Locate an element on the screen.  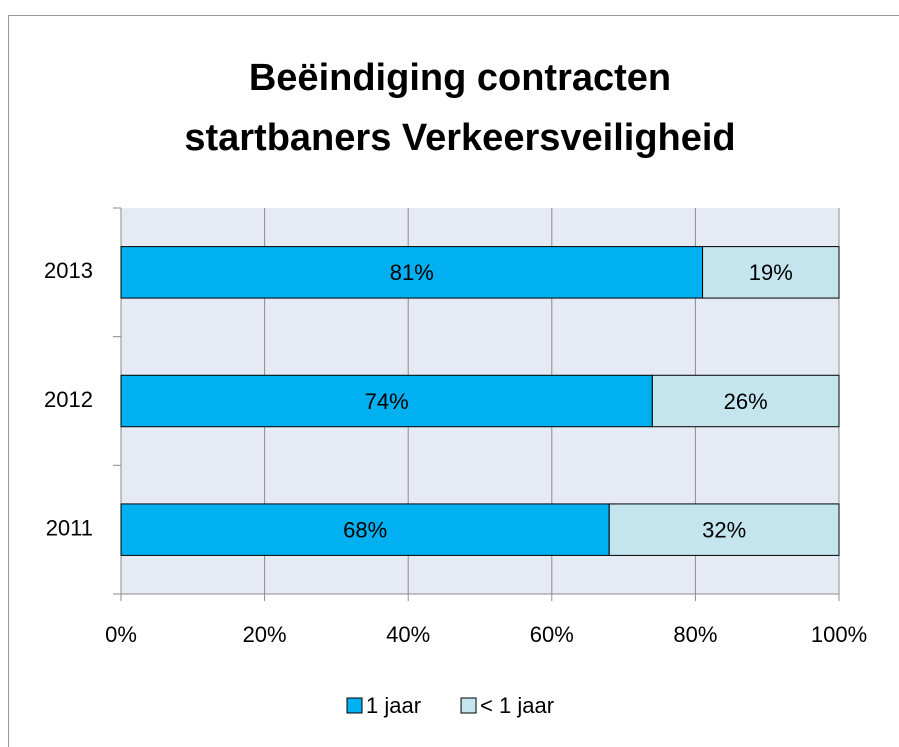
data-label: 81% is located at coordinates (412, 272).